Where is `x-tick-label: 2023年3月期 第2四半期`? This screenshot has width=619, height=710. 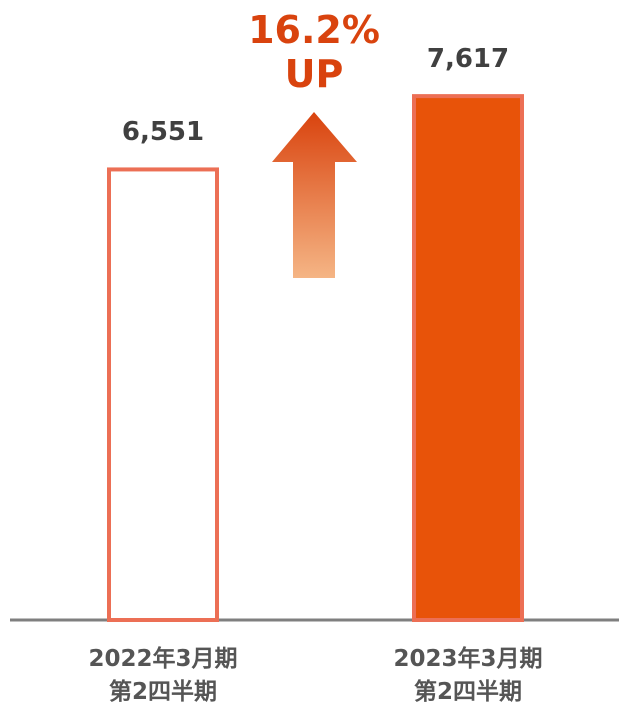 x-tick-label: 2023年3月期 第2四半期 is located at coordinates (468, 675).